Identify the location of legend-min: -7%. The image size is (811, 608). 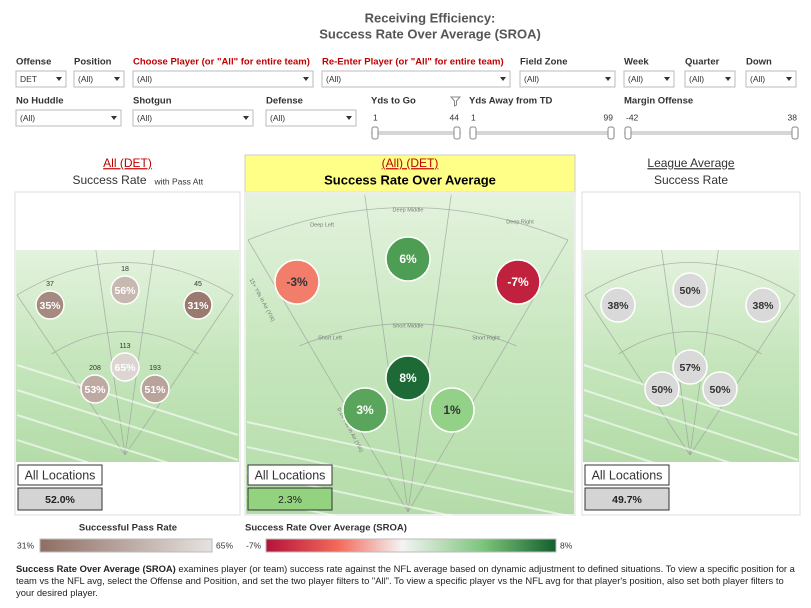
(254, 545).